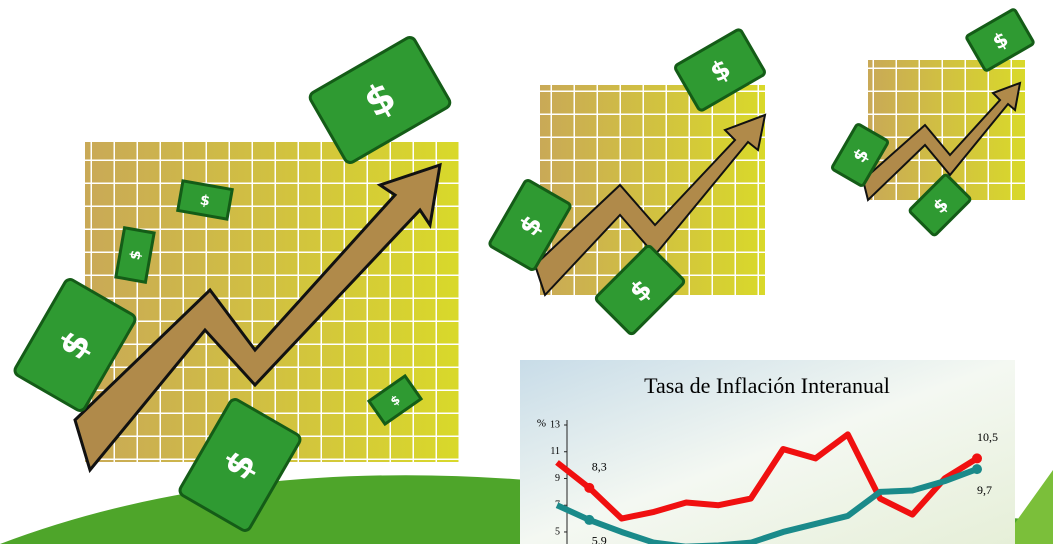 Image resolution: width=1053 pixels, height=549 pixels. I want to click on y-tick-label: 5, so click(557, 531).